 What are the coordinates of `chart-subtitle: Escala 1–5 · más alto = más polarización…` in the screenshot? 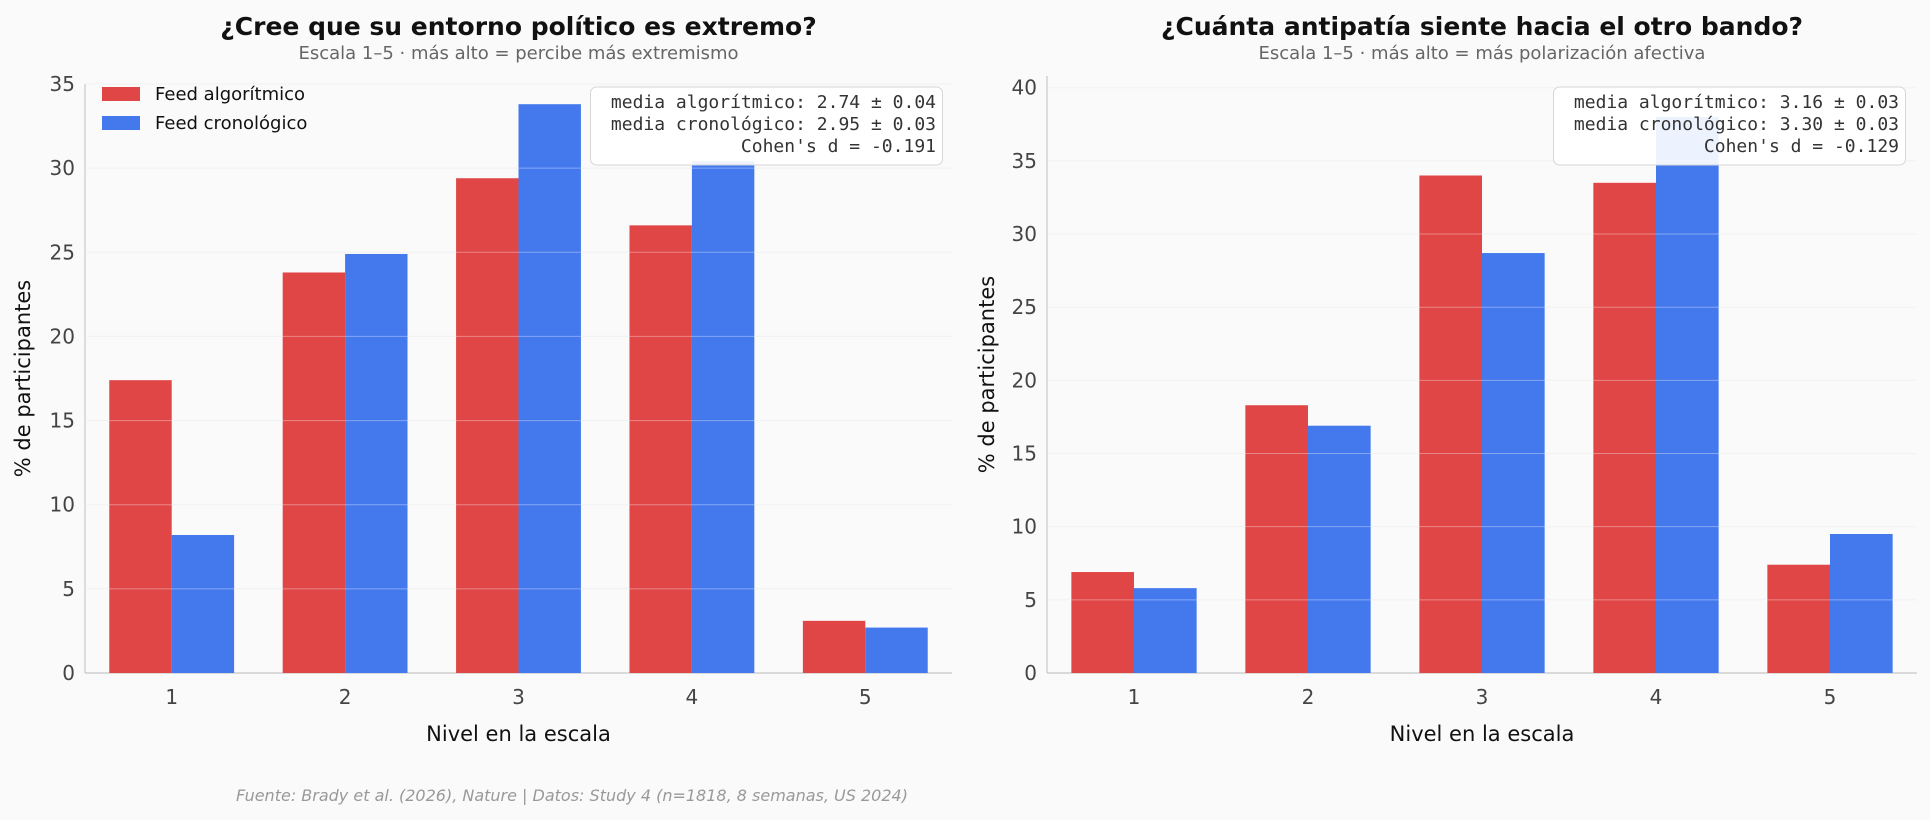 It's located at (1482, 53).